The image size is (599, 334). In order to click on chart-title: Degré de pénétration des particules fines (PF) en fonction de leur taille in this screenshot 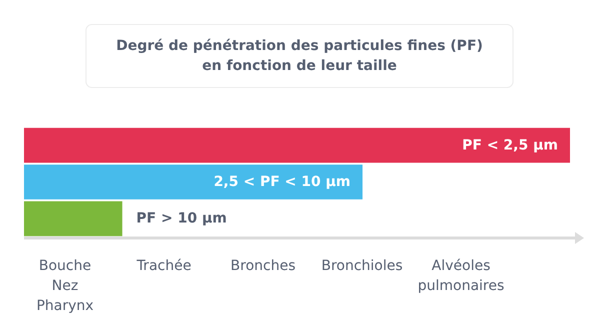, I will do `click(299, 56)`.